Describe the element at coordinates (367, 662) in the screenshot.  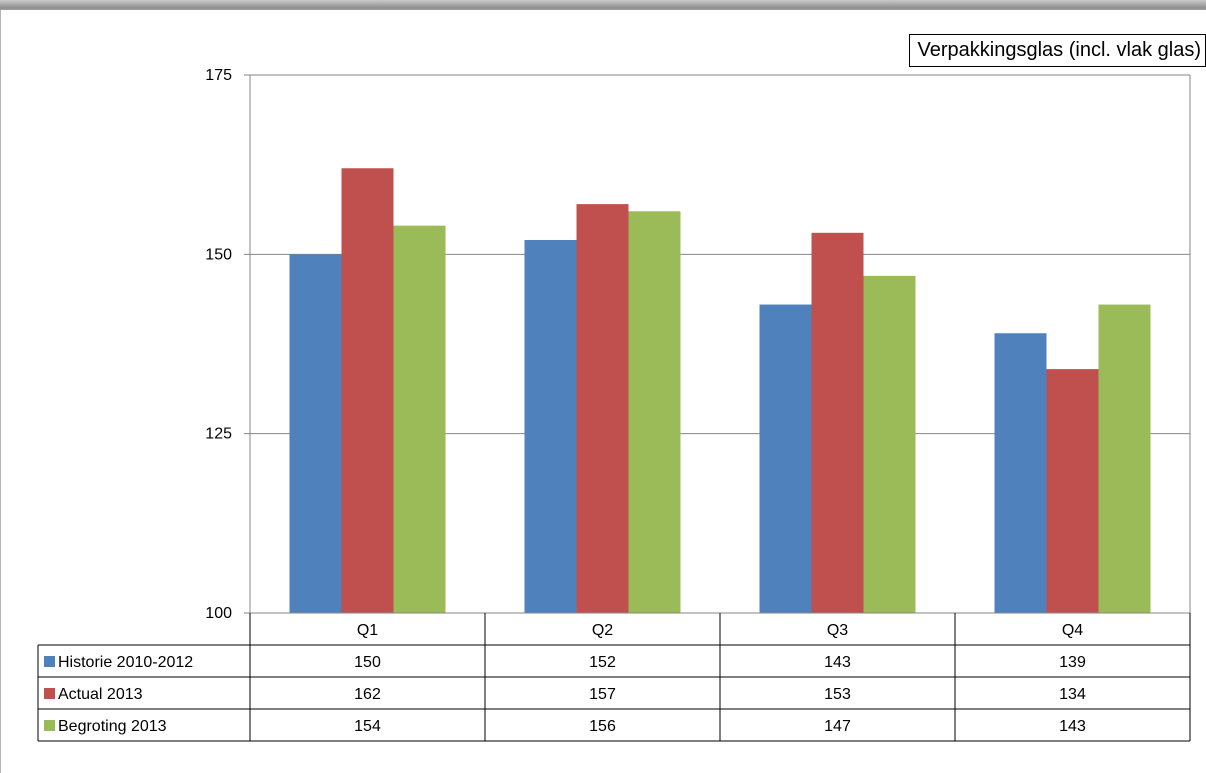
I see `data-label: 150` at that location.